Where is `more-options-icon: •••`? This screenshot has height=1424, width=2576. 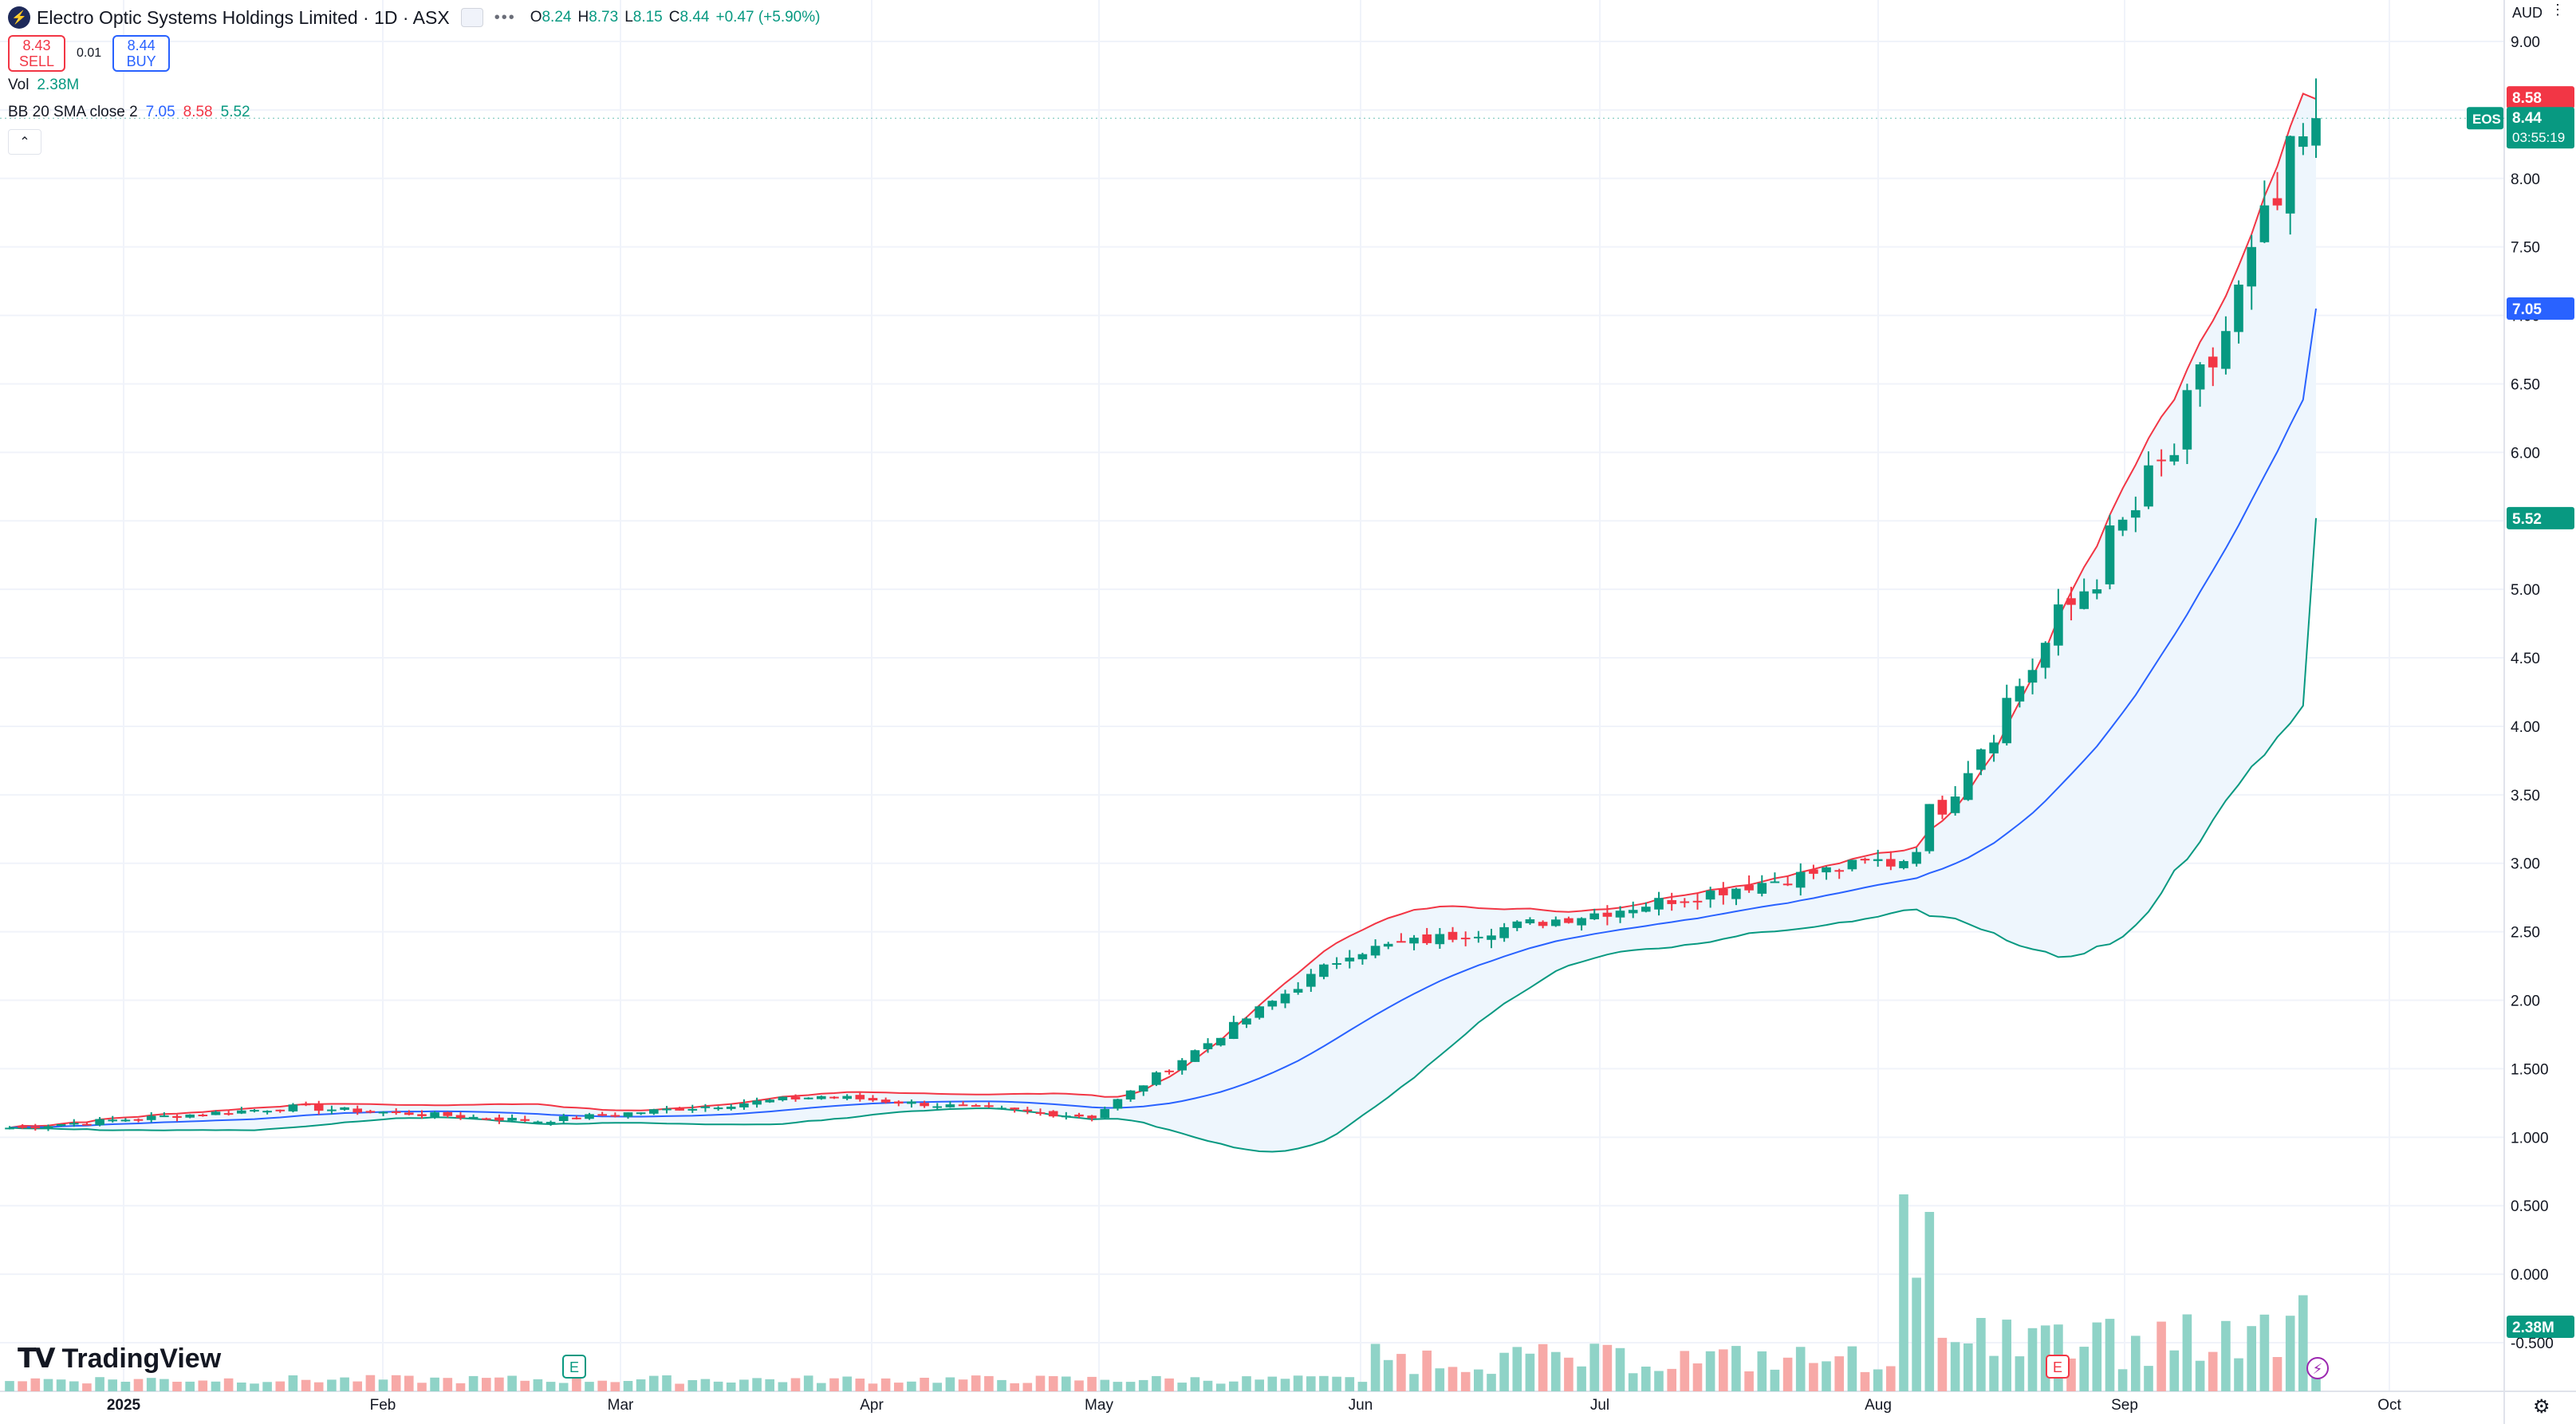
more-options-icon: ••• is located at coordinates (505, 17).